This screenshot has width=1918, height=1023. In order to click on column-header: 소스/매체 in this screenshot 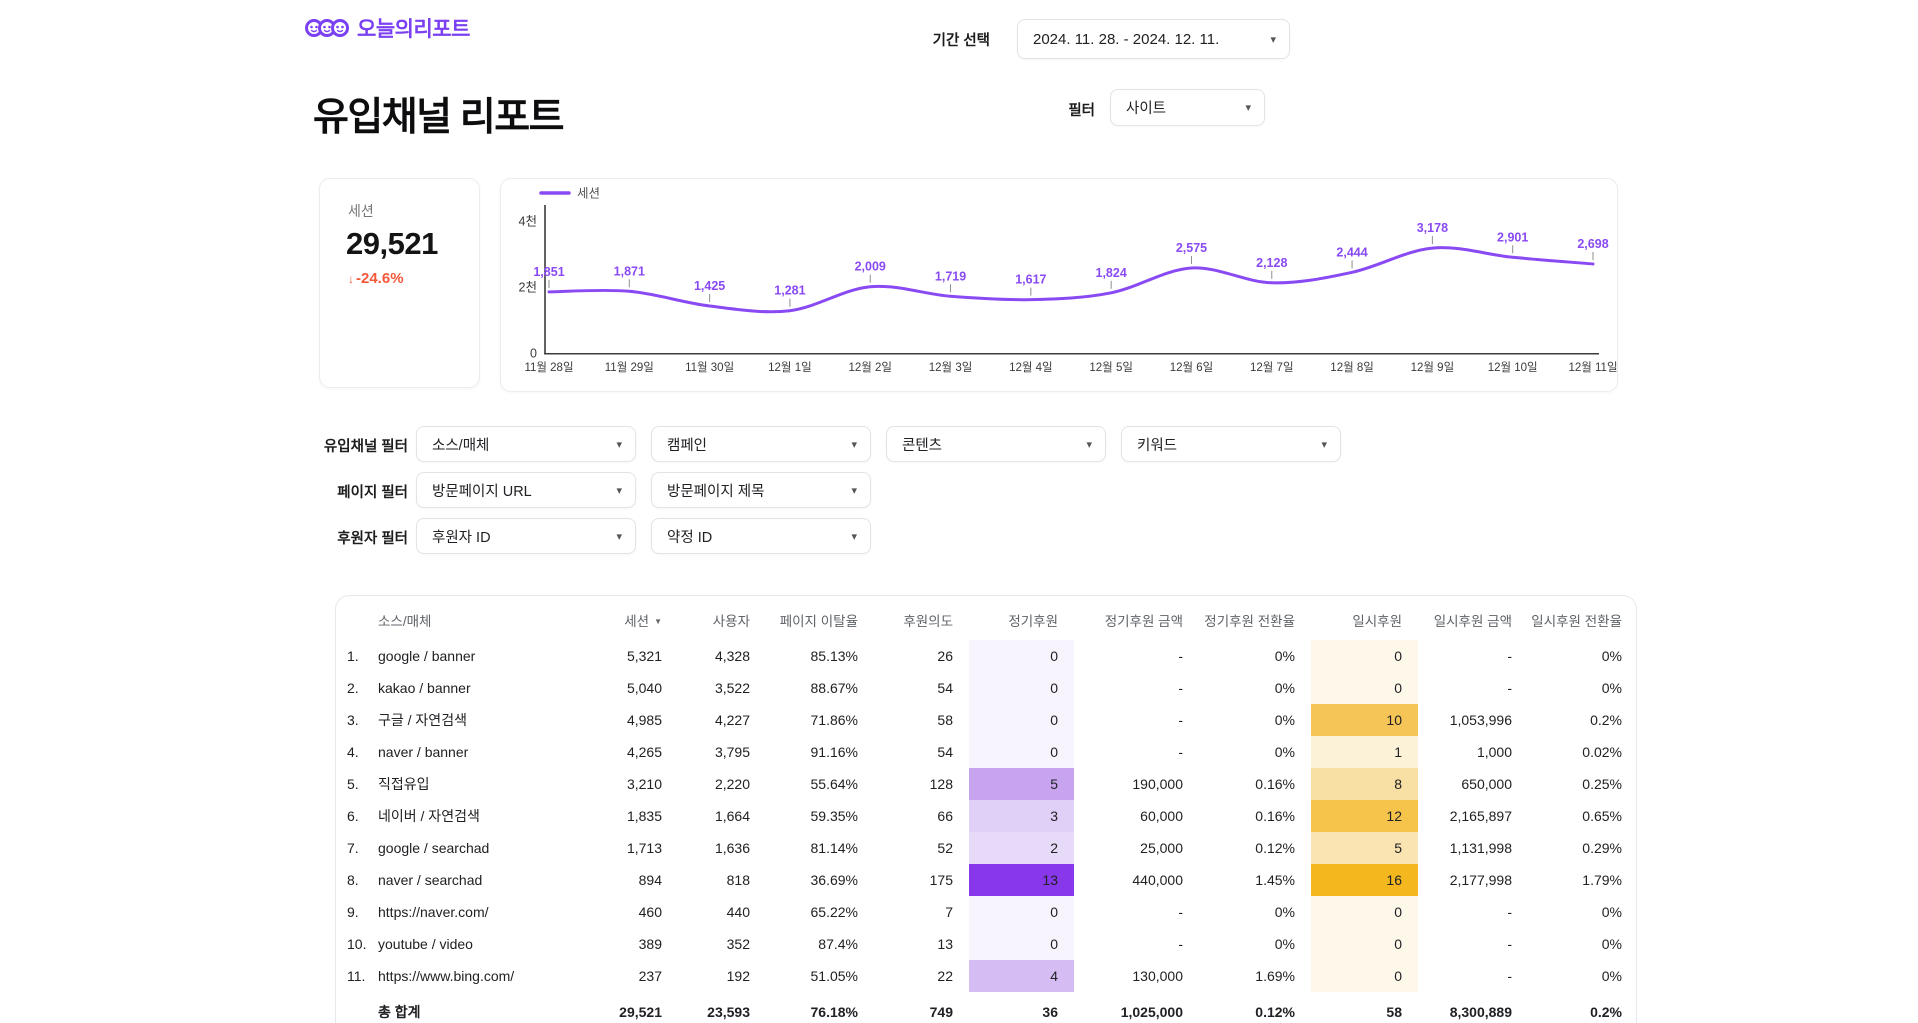, I will do `click(478, 622)`.